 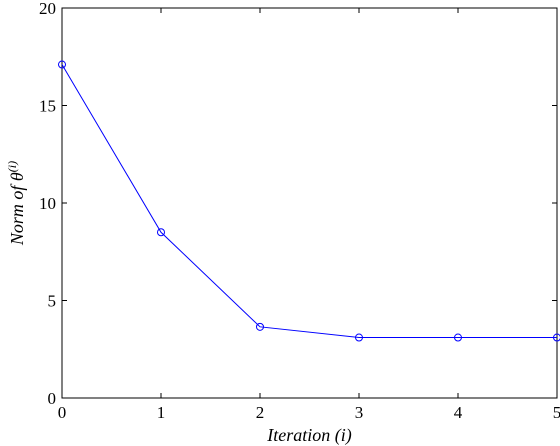 What do you see at coordinates (17, 176) in the screenshot?
I see `theta-symbol: θ` at bounding box center [17, 176].